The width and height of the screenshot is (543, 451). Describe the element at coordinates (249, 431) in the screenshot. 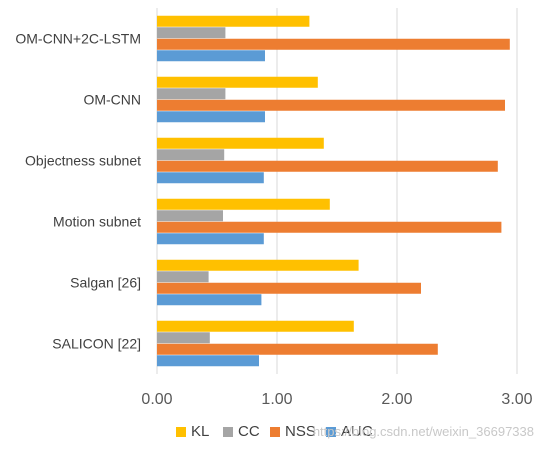

I see `legend-label: CC` at that location.